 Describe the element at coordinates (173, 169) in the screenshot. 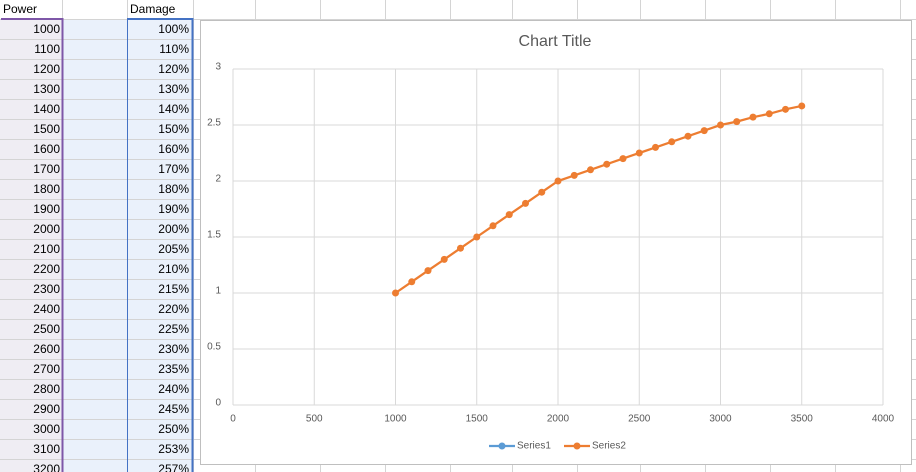

I see `damage-cell: 170%` at that location.